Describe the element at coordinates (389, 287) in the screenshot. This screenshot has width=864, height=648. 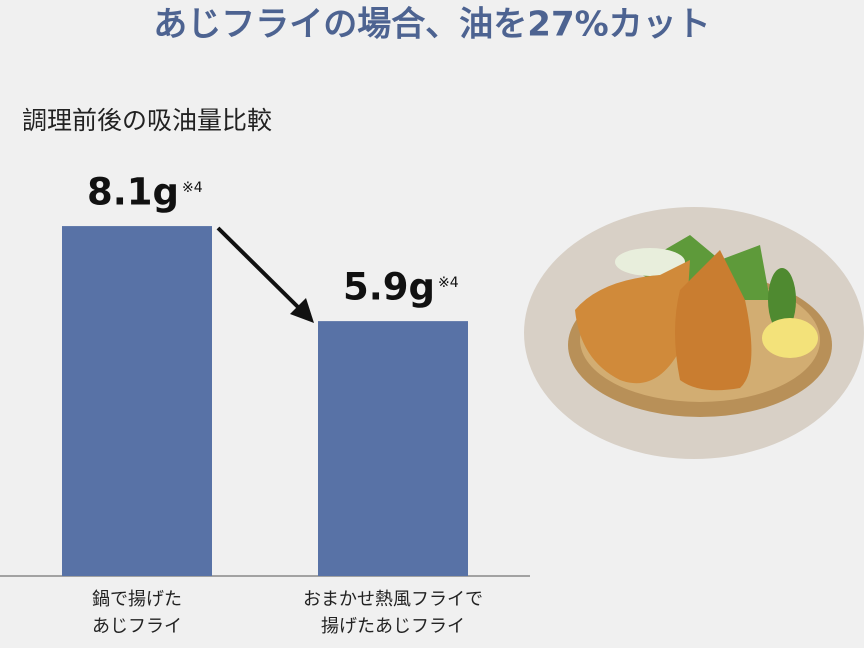
I see `value-label: 5.9g` at that location.